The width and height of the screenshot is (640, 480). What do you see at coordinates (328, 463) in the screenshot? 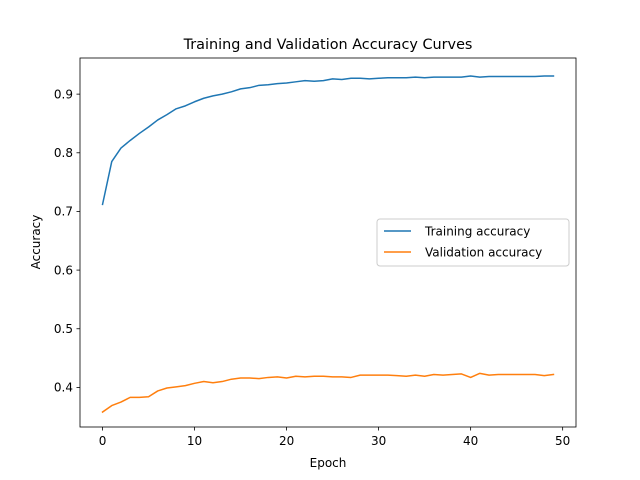
I see `x-axis-label: Epoch` at bounding box center [328, 463].